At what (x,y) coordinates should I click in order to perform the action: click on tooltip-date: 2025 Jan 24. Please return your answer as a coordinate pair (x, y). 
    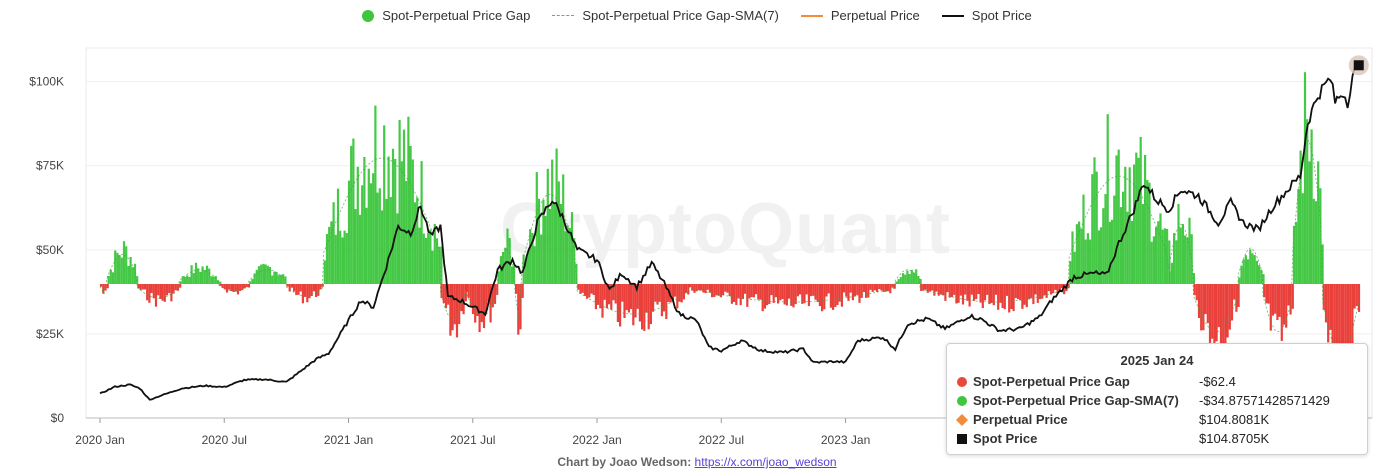
    Looking at the image, I should click on (1157, 360).